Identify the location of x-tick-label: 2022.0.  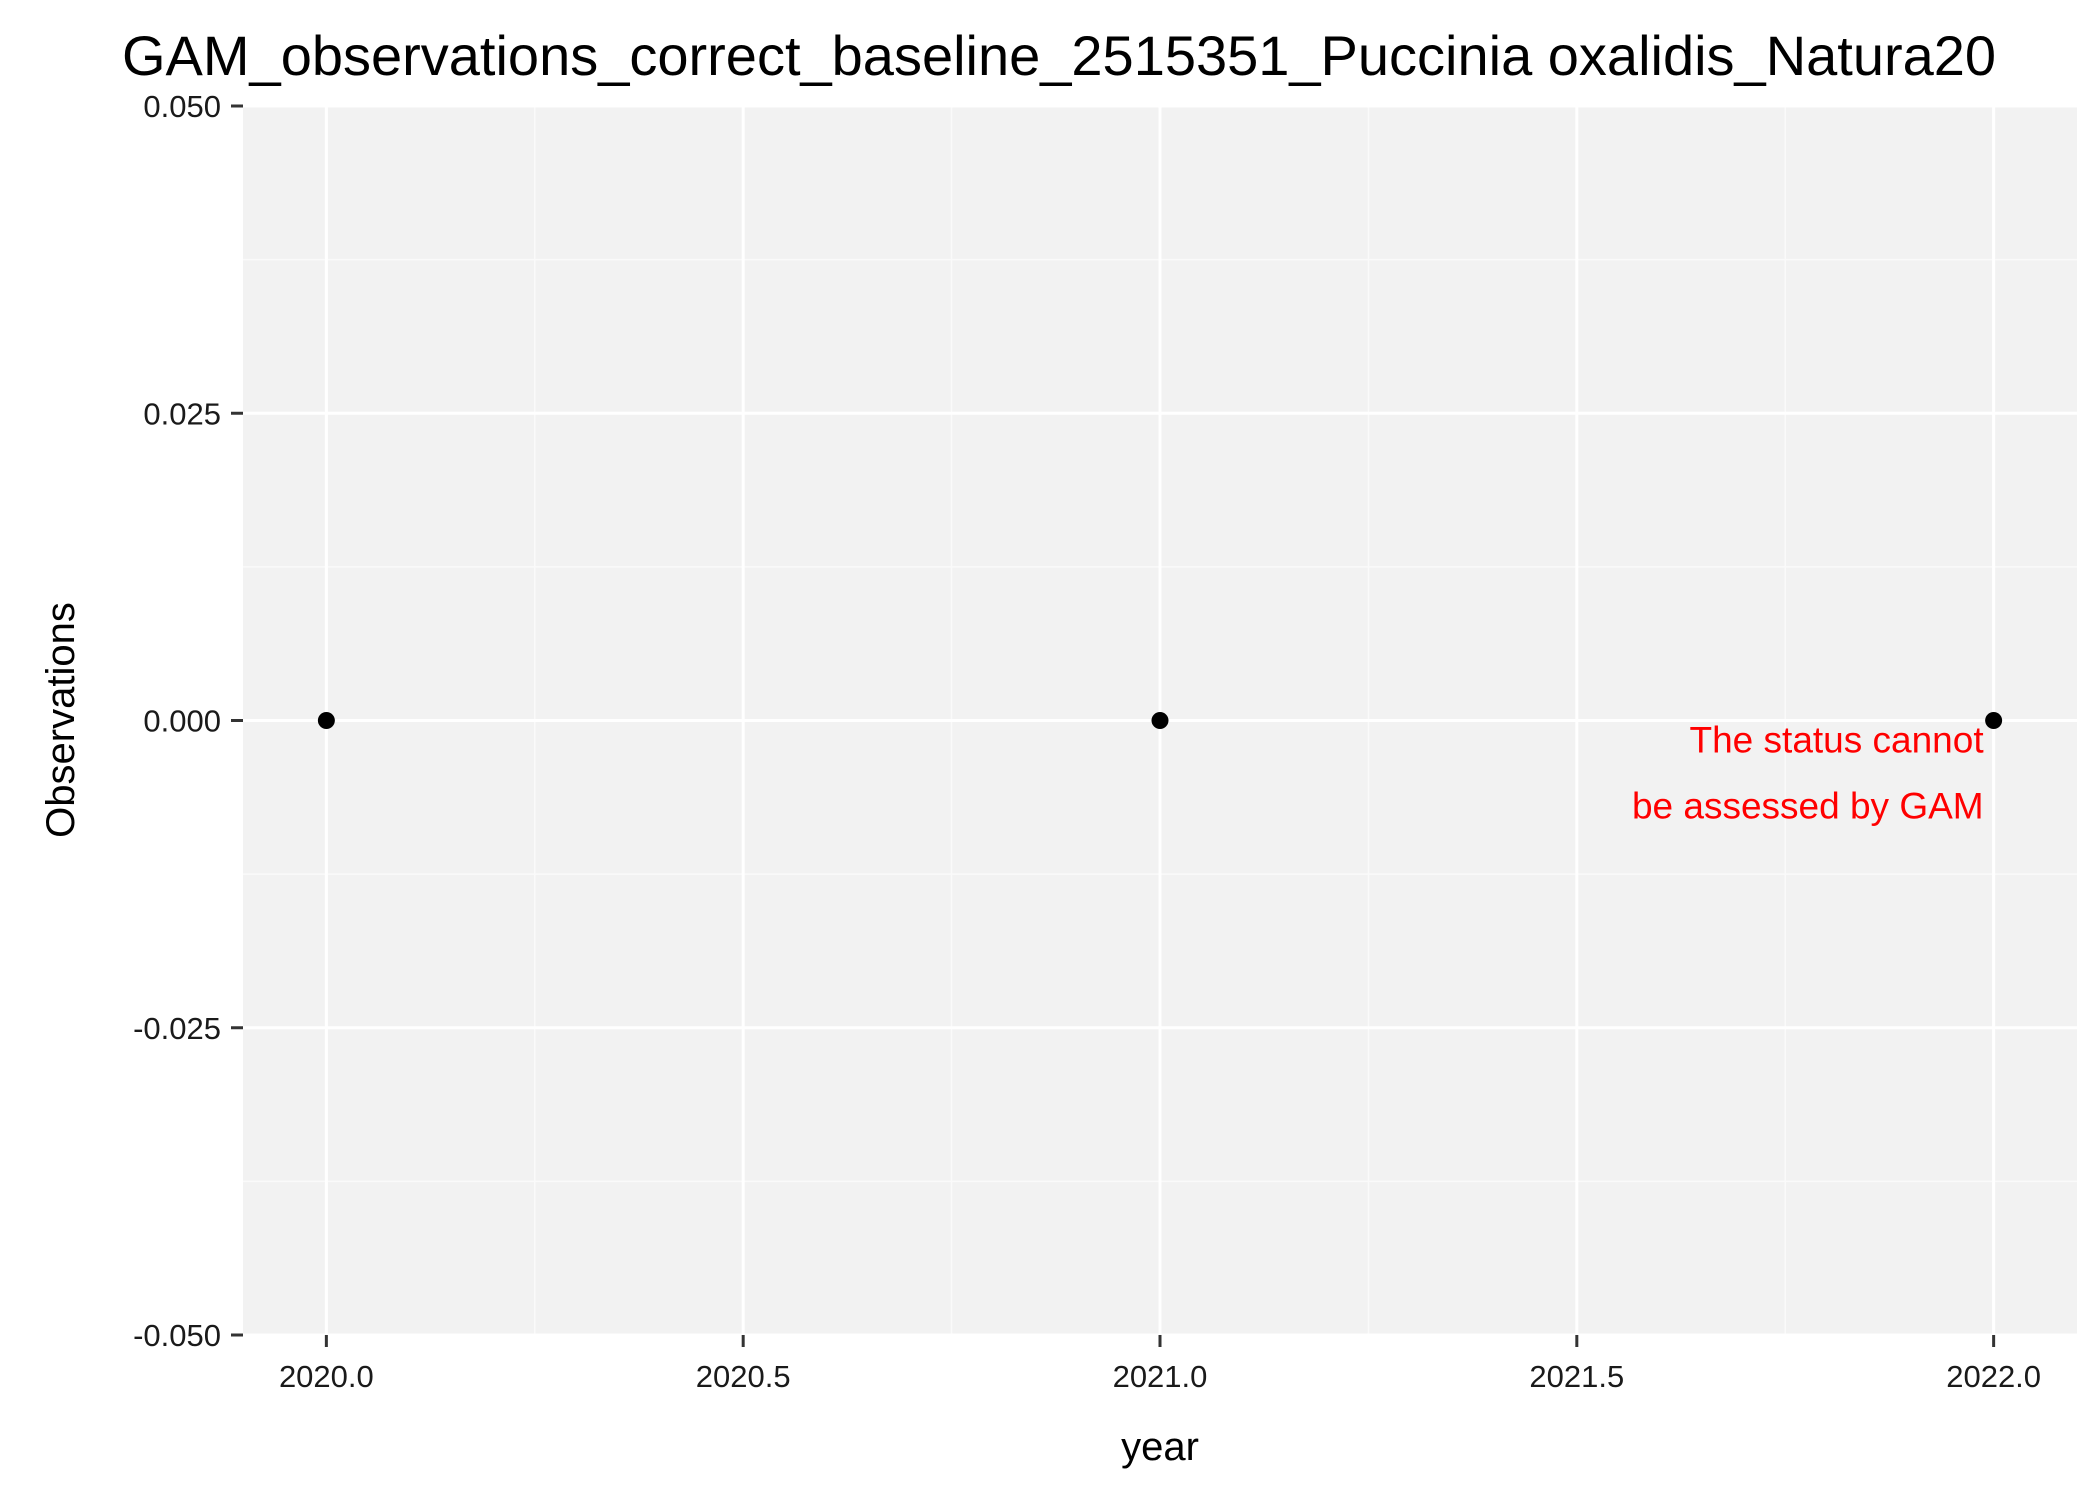
(1993, 1376).